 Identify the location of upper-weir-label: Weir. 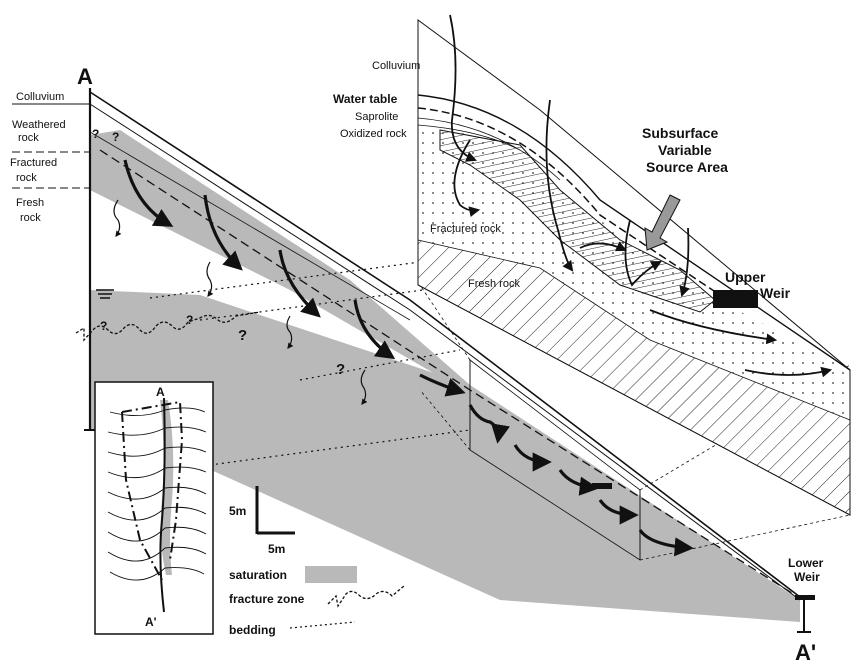
(775, 293).